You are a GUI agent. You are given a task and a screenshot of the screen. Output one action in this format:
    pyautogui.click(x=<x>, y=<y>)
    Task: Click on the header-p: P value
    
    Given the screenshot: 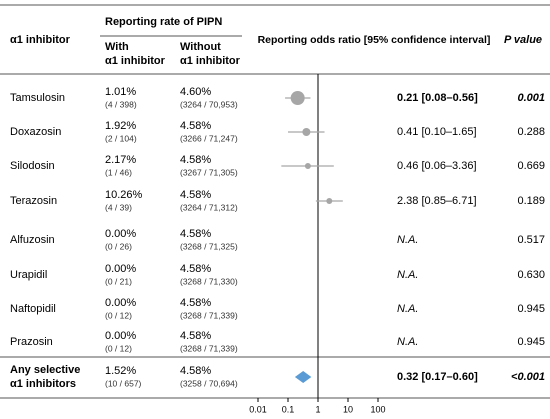 What is the action you would take?
    pyautogui.click(x=523, y=40)
    